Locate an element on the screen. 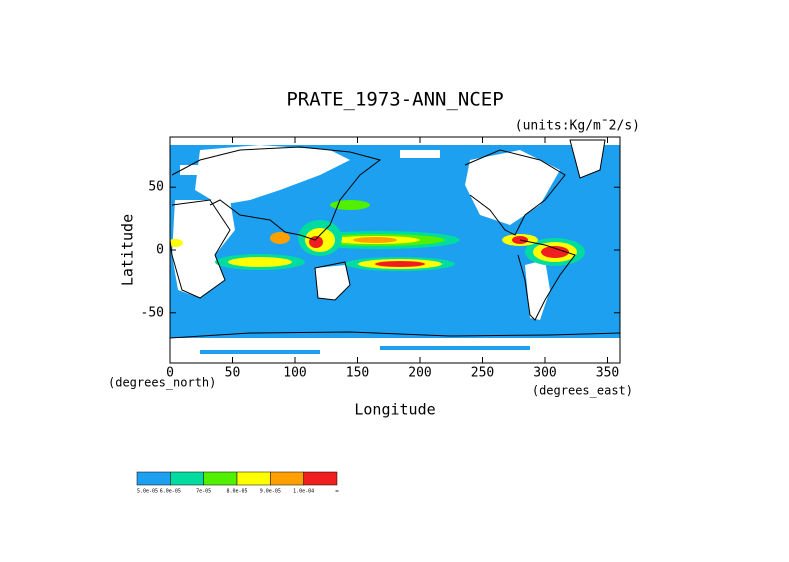 The image size is (789, 562). x-axis-units: (degrees_east) is located at coordinates (582, 391).